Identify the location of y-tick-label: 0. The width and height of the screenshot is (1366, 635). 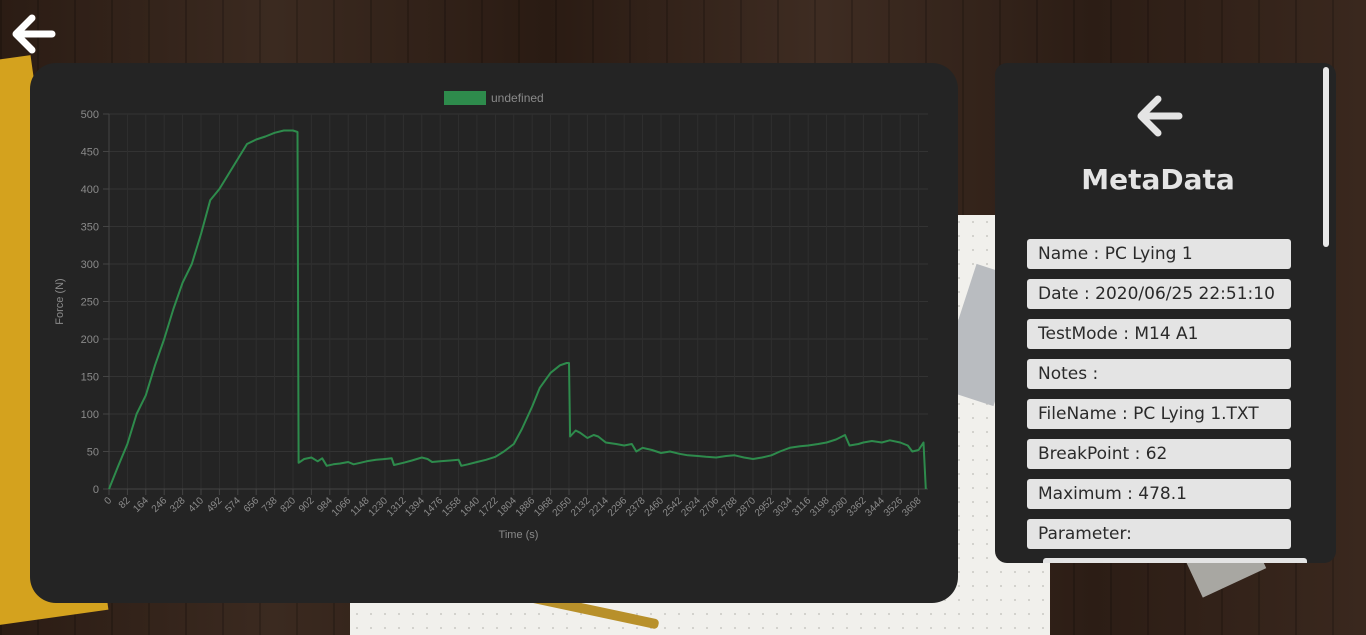
(96, 490).